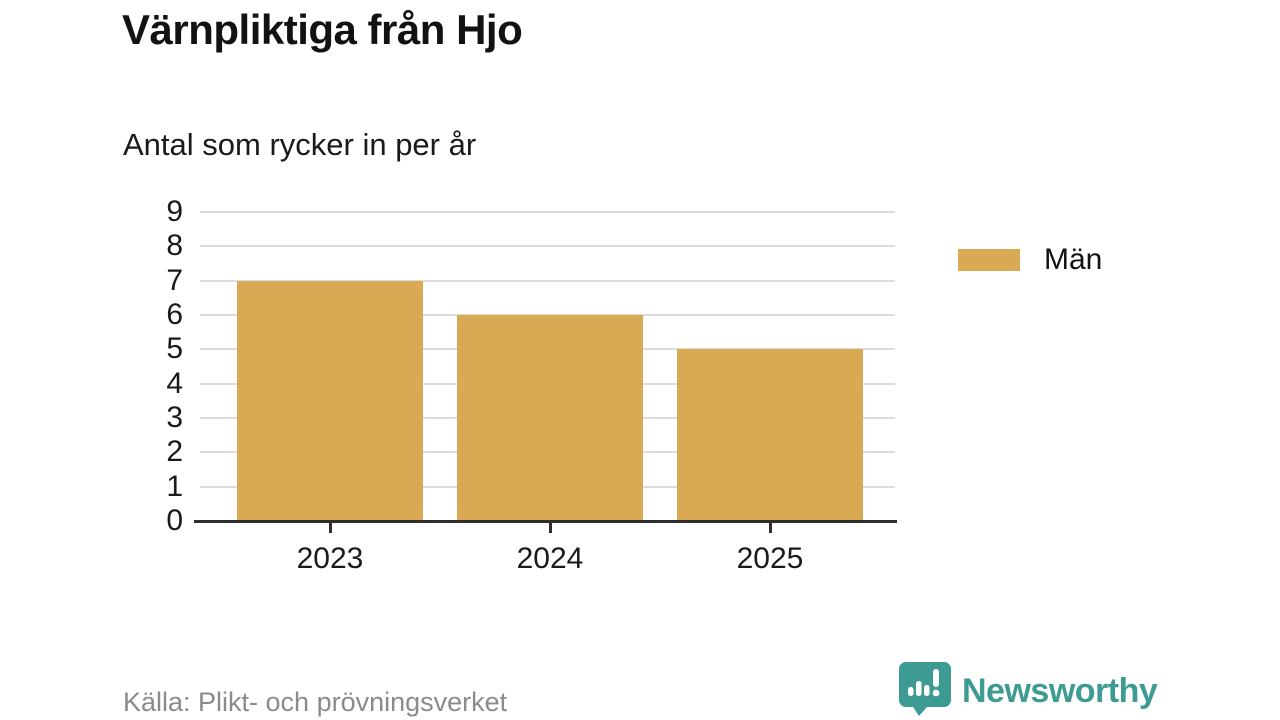 The image size is (1280, 720). Describe the element at coordinates (174, 349) in the screenshot. I see `y-tick-label: 5` at that location.